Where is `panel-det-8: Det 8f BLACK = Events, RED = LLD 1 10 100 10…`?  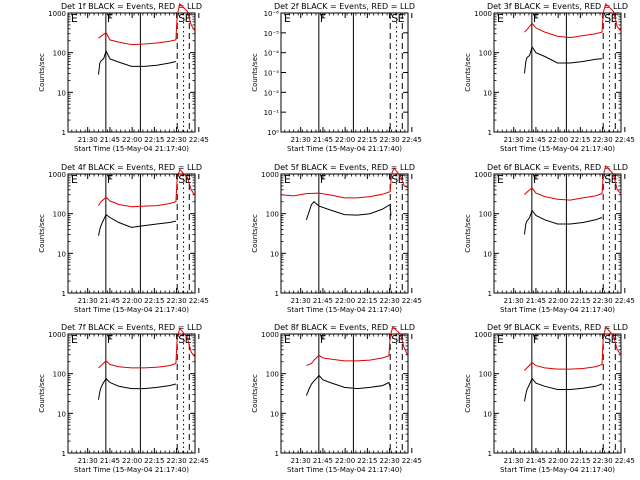 panel-det-8: Det 8f BLACK = Events, RED = LLD 1 10 100 10… is located at coordinates (336, 398).